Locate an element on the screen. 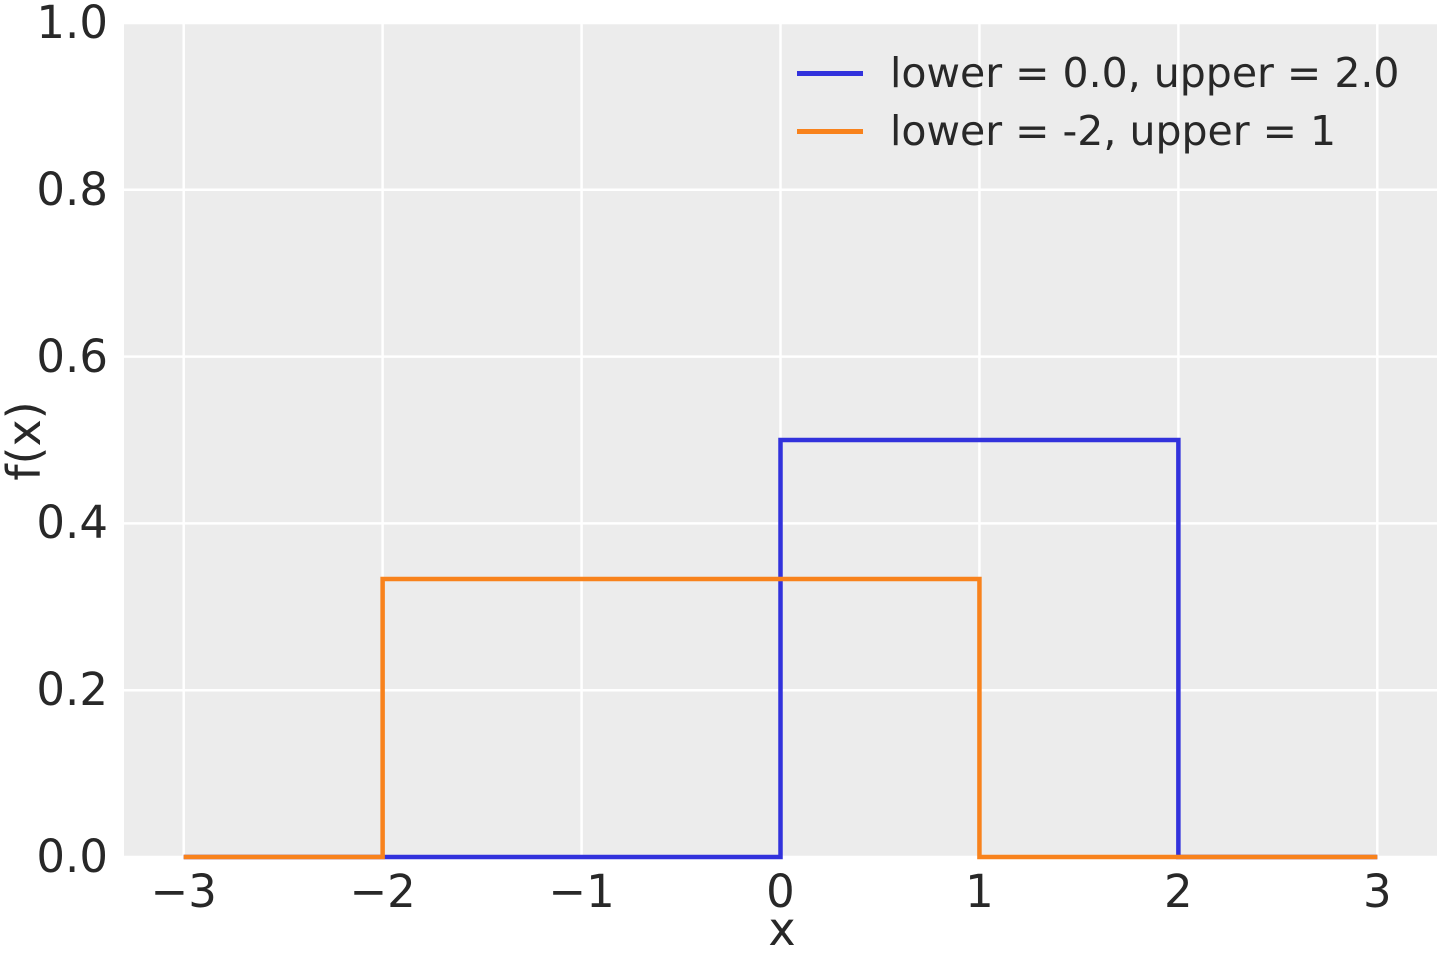 The width and height of the screenshot is (1440, 960). y-axis-label: f(x) is located at coordinates (25, 441).